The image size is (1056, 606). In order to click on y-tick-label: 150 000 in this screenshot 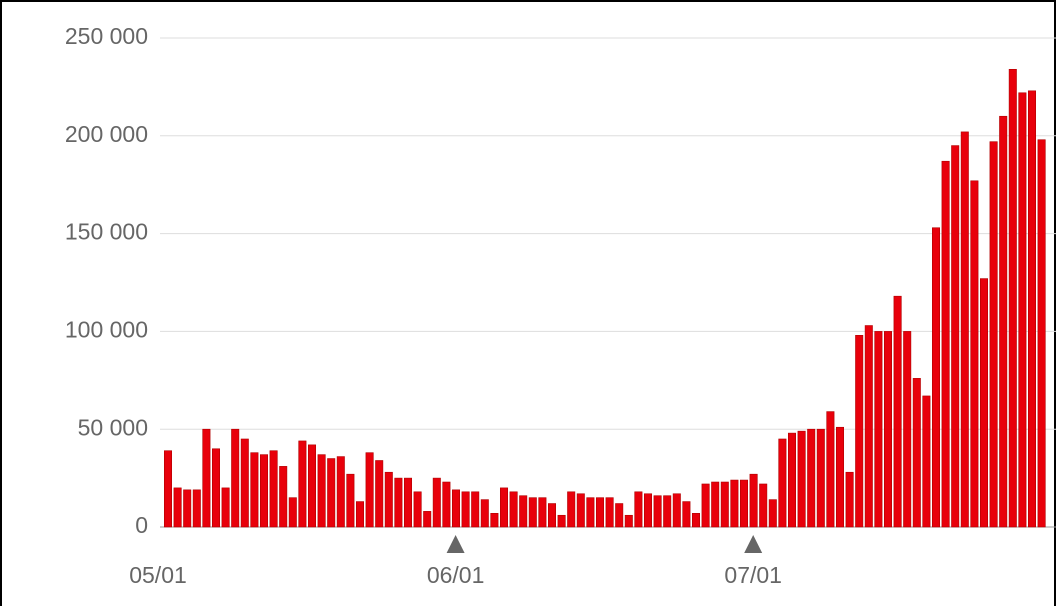, I will do `click(106, 232)`.